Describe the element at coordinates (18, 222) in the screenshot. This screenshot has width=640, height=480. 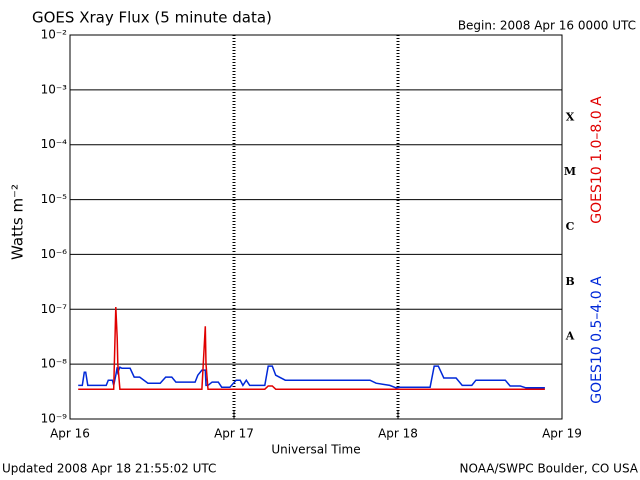
I see `y-axis-label: Watts m⁻²` at that location.